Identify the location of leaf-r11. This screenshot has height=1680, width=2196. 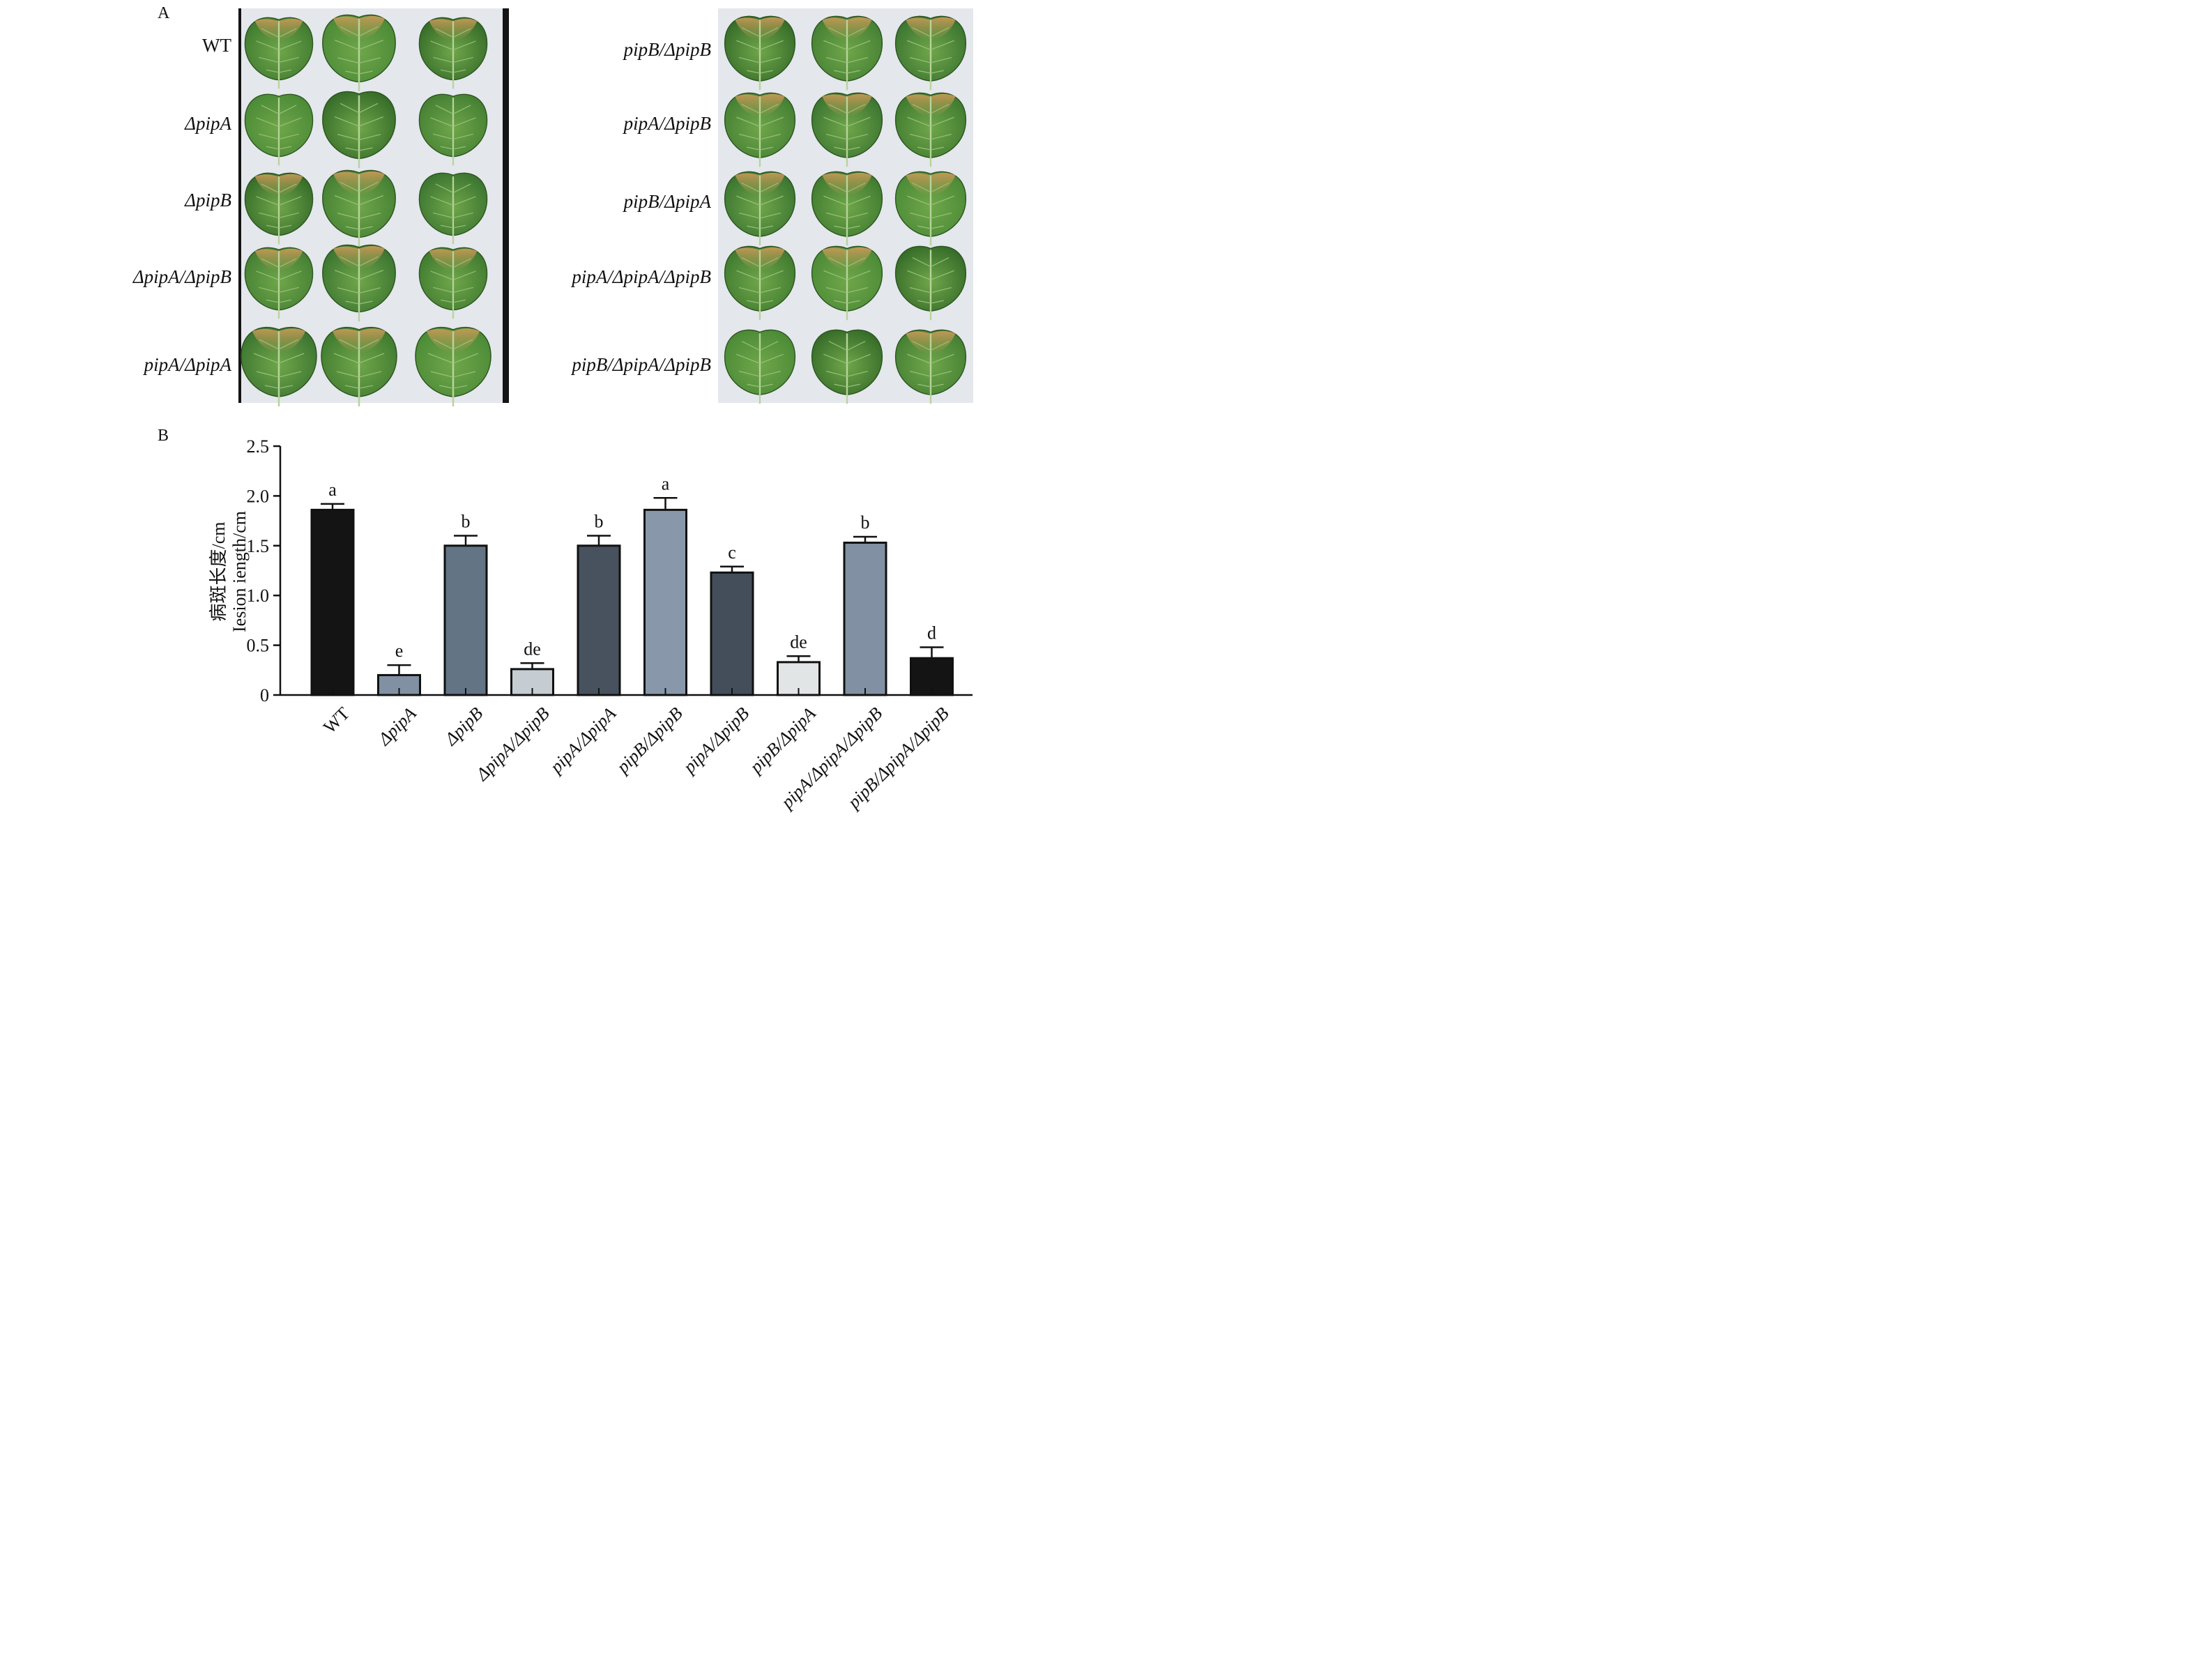
(847, 129).